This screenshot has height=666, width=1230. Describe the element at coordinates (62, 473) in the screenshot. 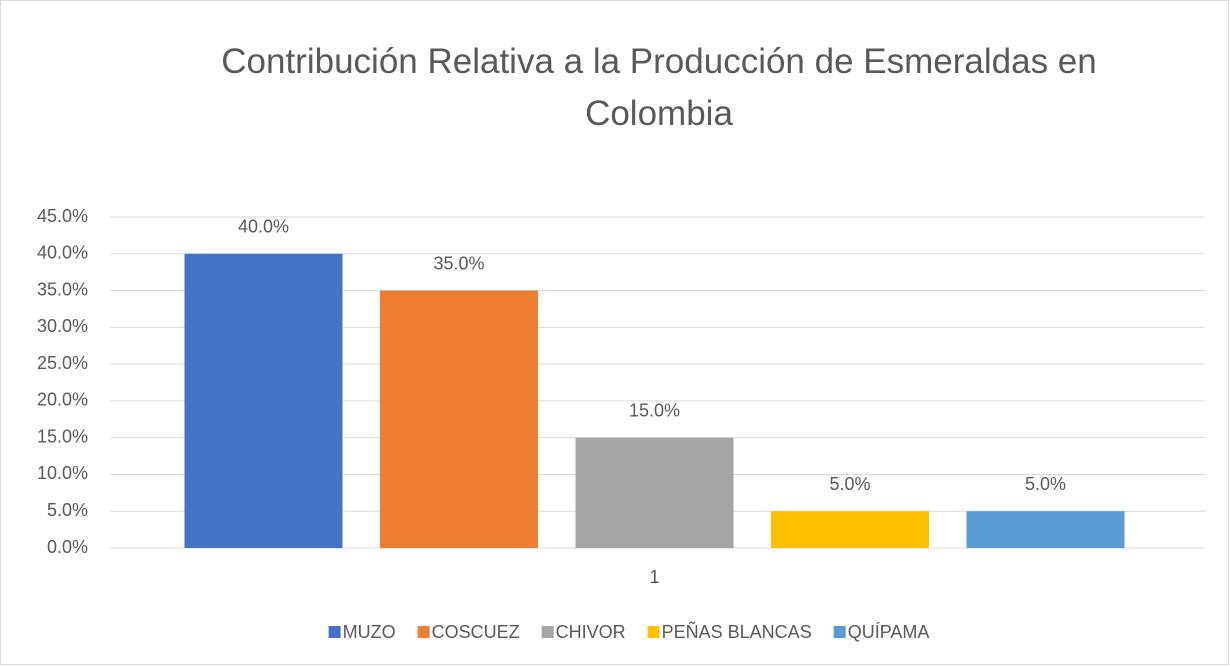

I see `y-tick-label: 10.0%` at that location.